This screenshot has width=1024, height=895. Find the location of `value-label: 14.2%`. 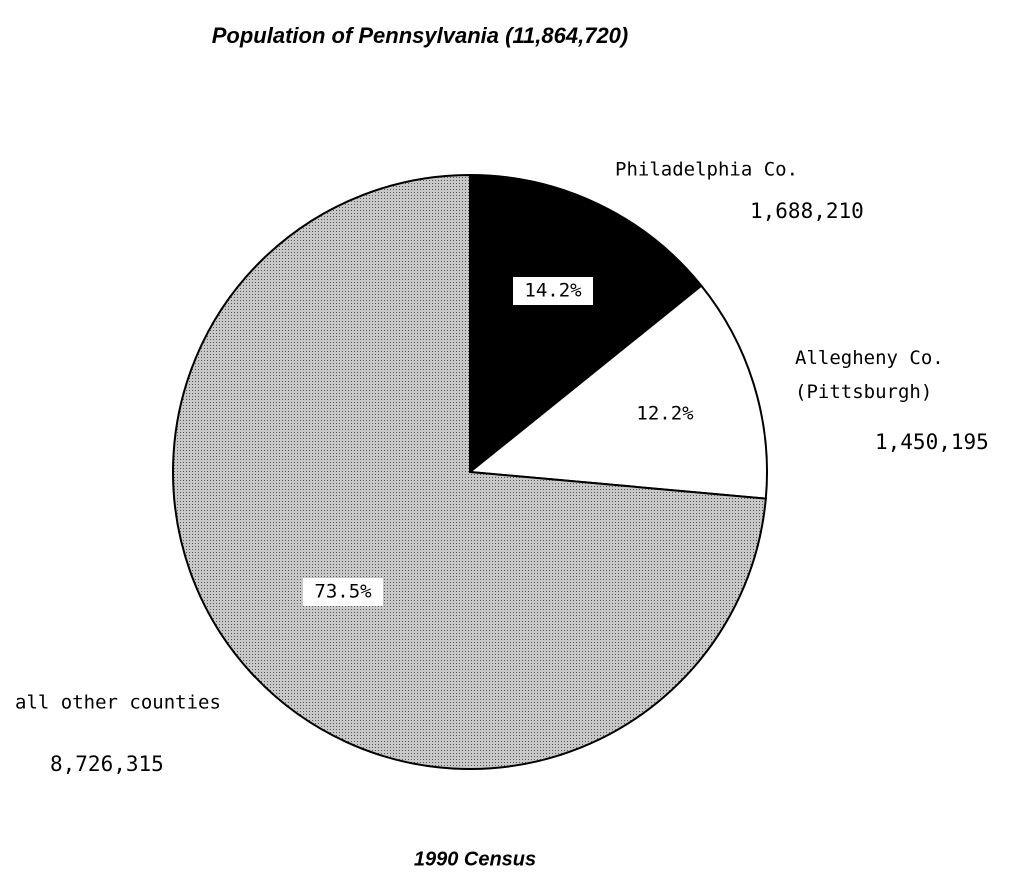

value-label: 14.2% is located at coordinates (553, 291).